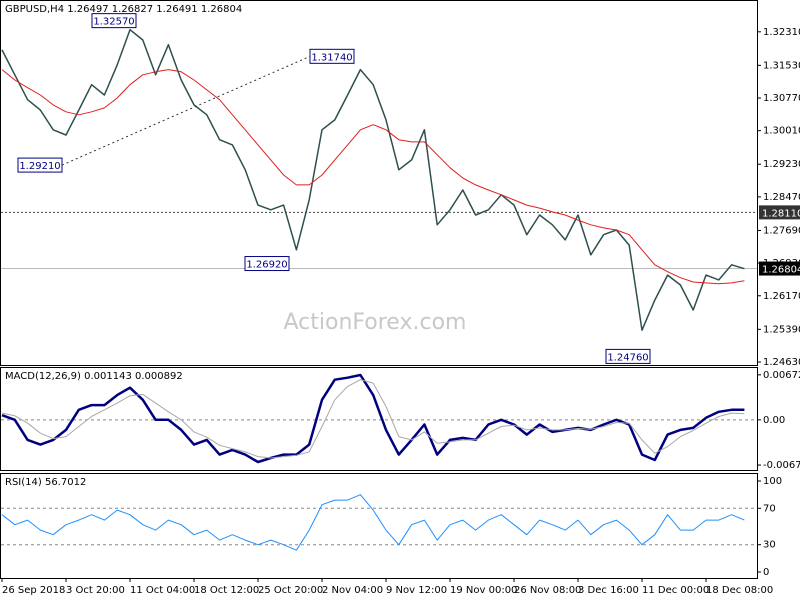 The height and width of the screenshot is (600, 800). Describe the element at coordinates (45, 482) in the screenshot. I see `panel-title: RSI(14) 56.7012` at that location.